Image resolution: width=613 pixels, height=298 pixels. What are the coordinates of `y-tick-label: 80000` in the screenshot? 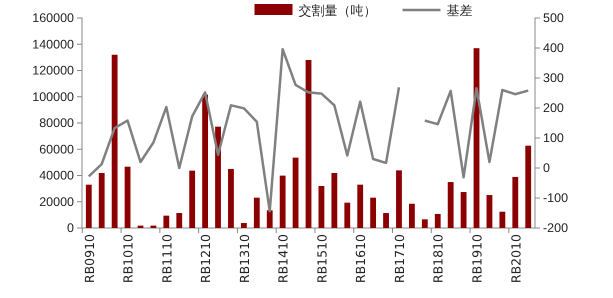 It's located at (56, 123).